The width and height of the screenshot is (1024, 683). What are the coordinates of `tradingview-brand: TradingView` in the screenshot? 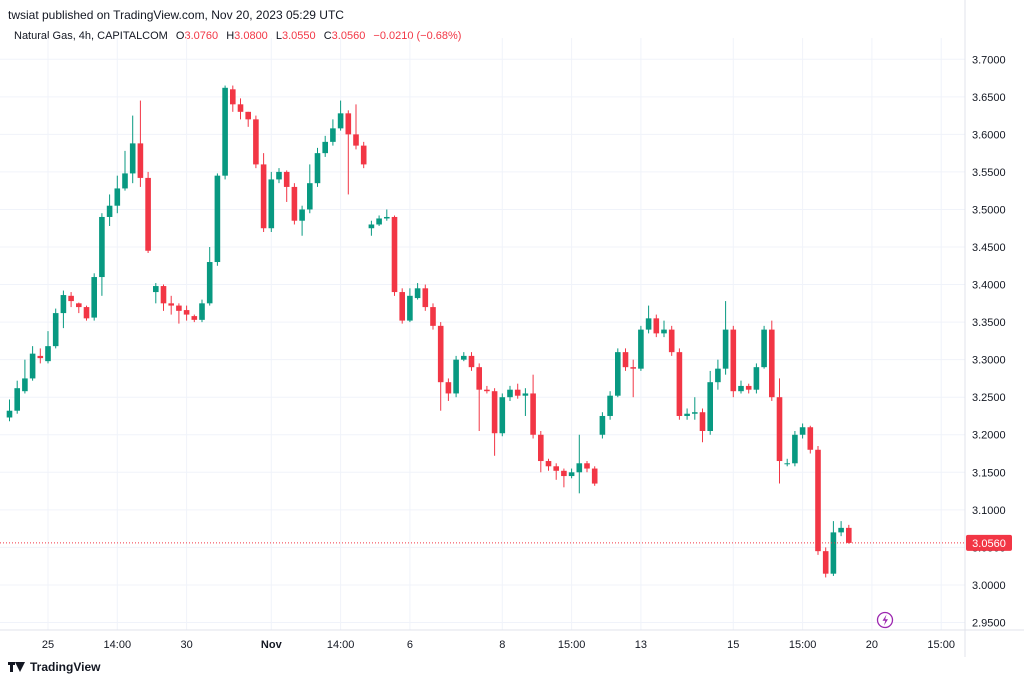 It's located at (65, 667).